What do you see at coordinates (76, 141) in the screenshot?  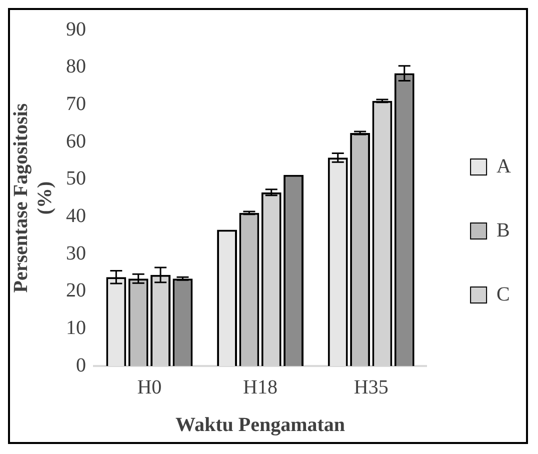 I see `y-tick-label: 60` at bounding box center [76, 141].